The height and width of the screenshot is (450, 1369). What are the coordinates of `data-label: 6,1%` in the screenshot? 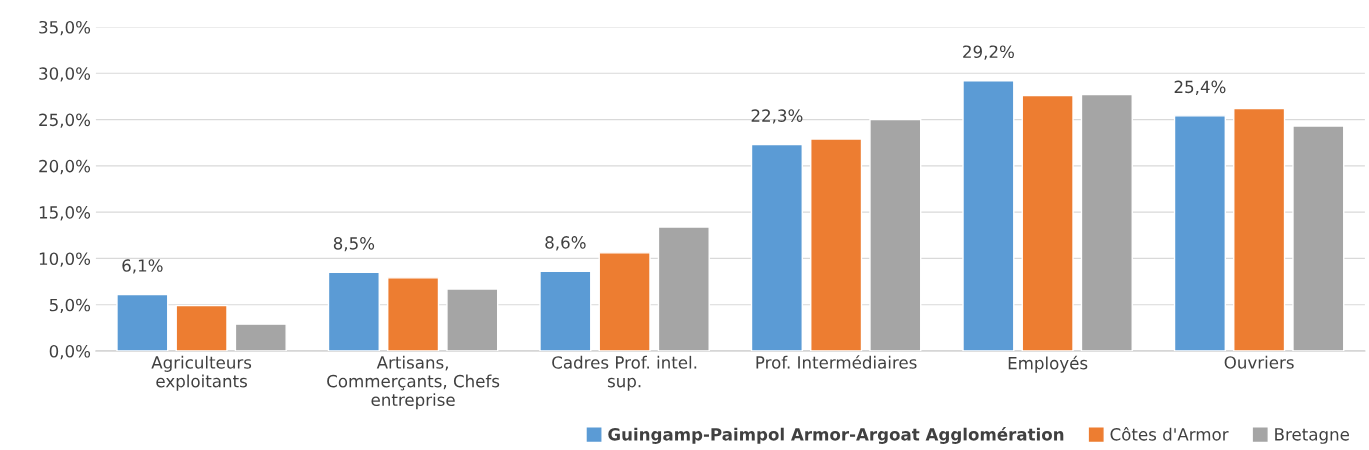 It's located at (142, 266).